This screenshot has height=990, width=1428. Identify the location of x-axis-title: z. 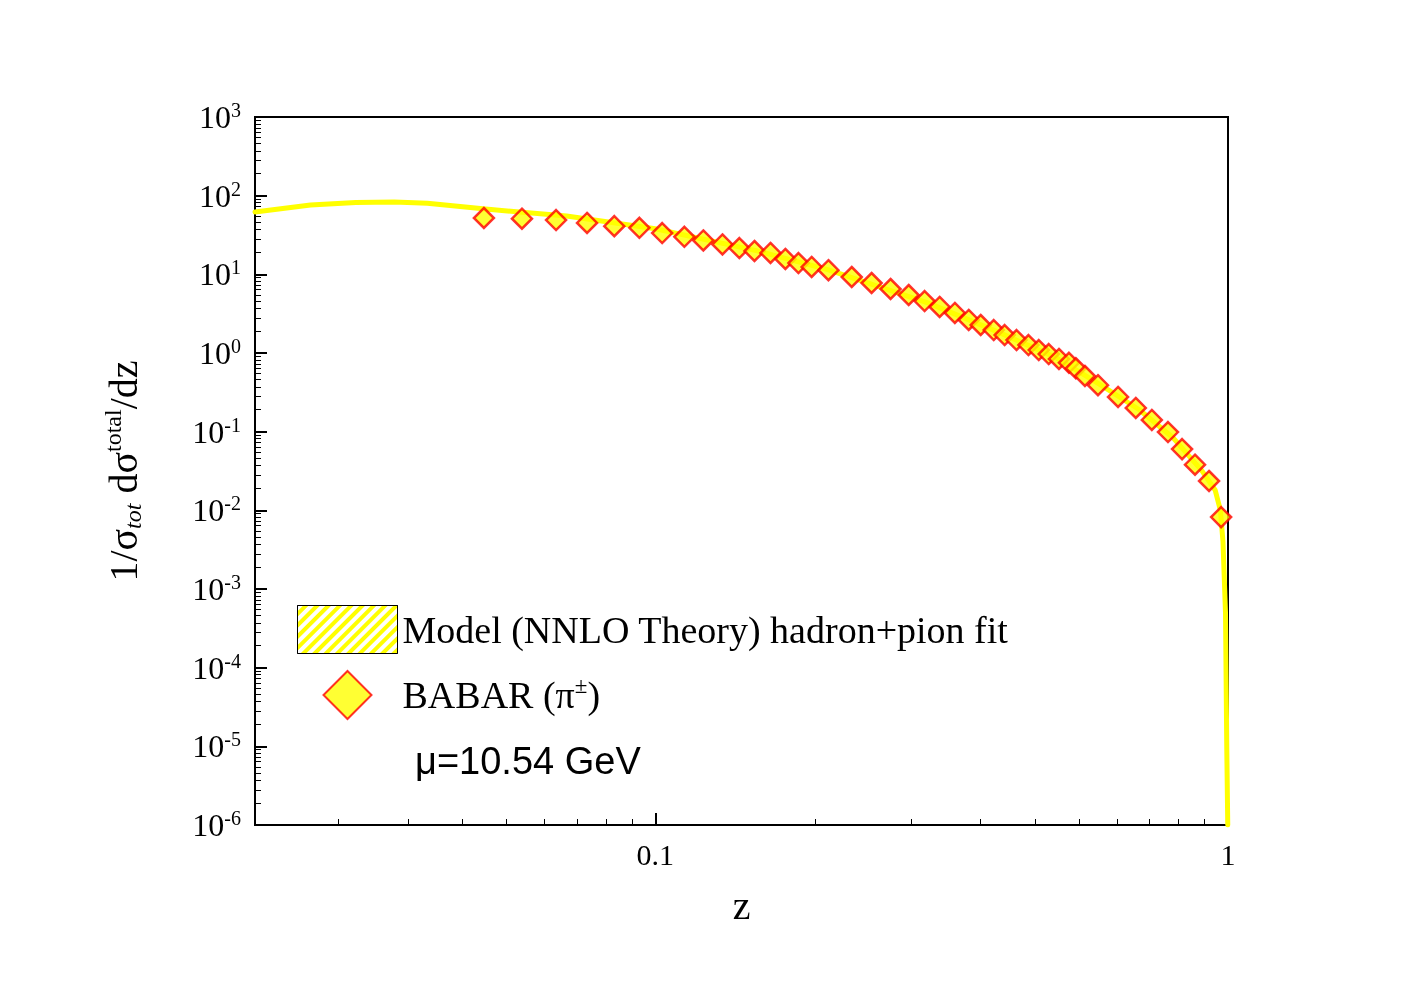
(741, 905).